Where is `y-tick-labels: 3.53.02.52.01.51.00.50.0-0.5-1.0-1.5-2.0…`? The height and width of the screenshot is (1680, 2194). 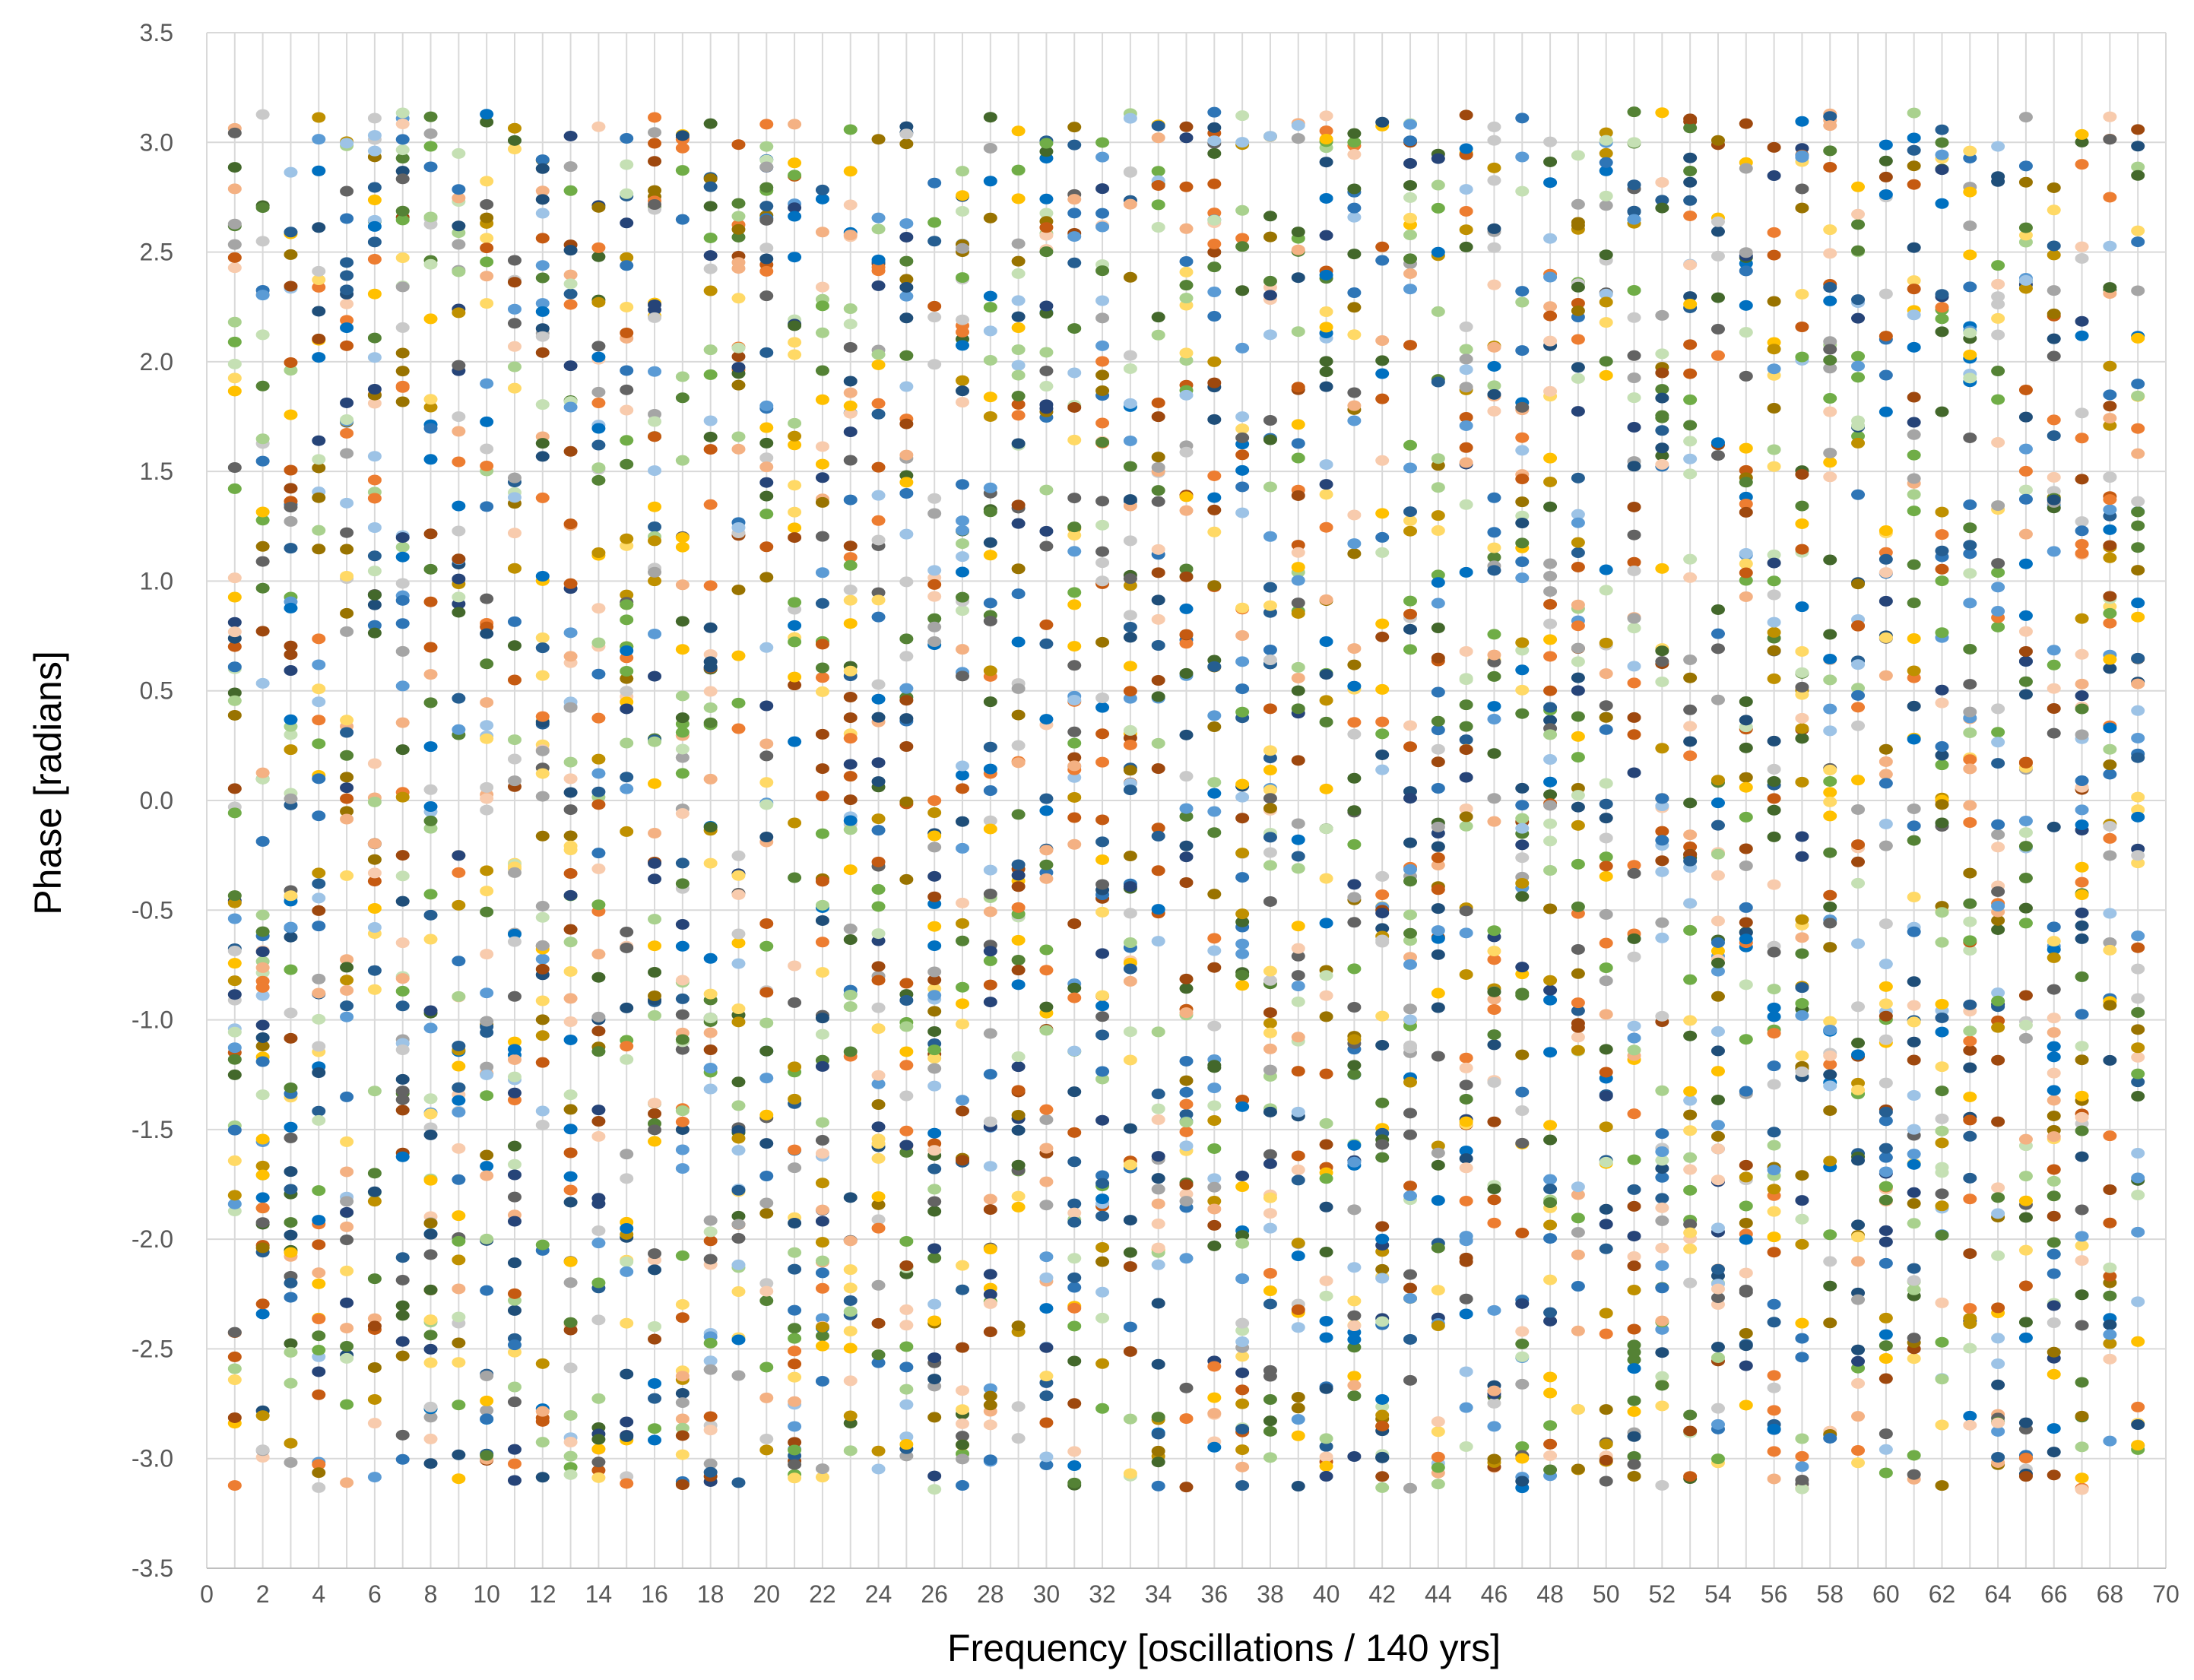
y-tick-labels: 3.53.02.52.01.51.00.50.0-0.5-1.0-1.5-2.0… is located at coordinates (152, 800).